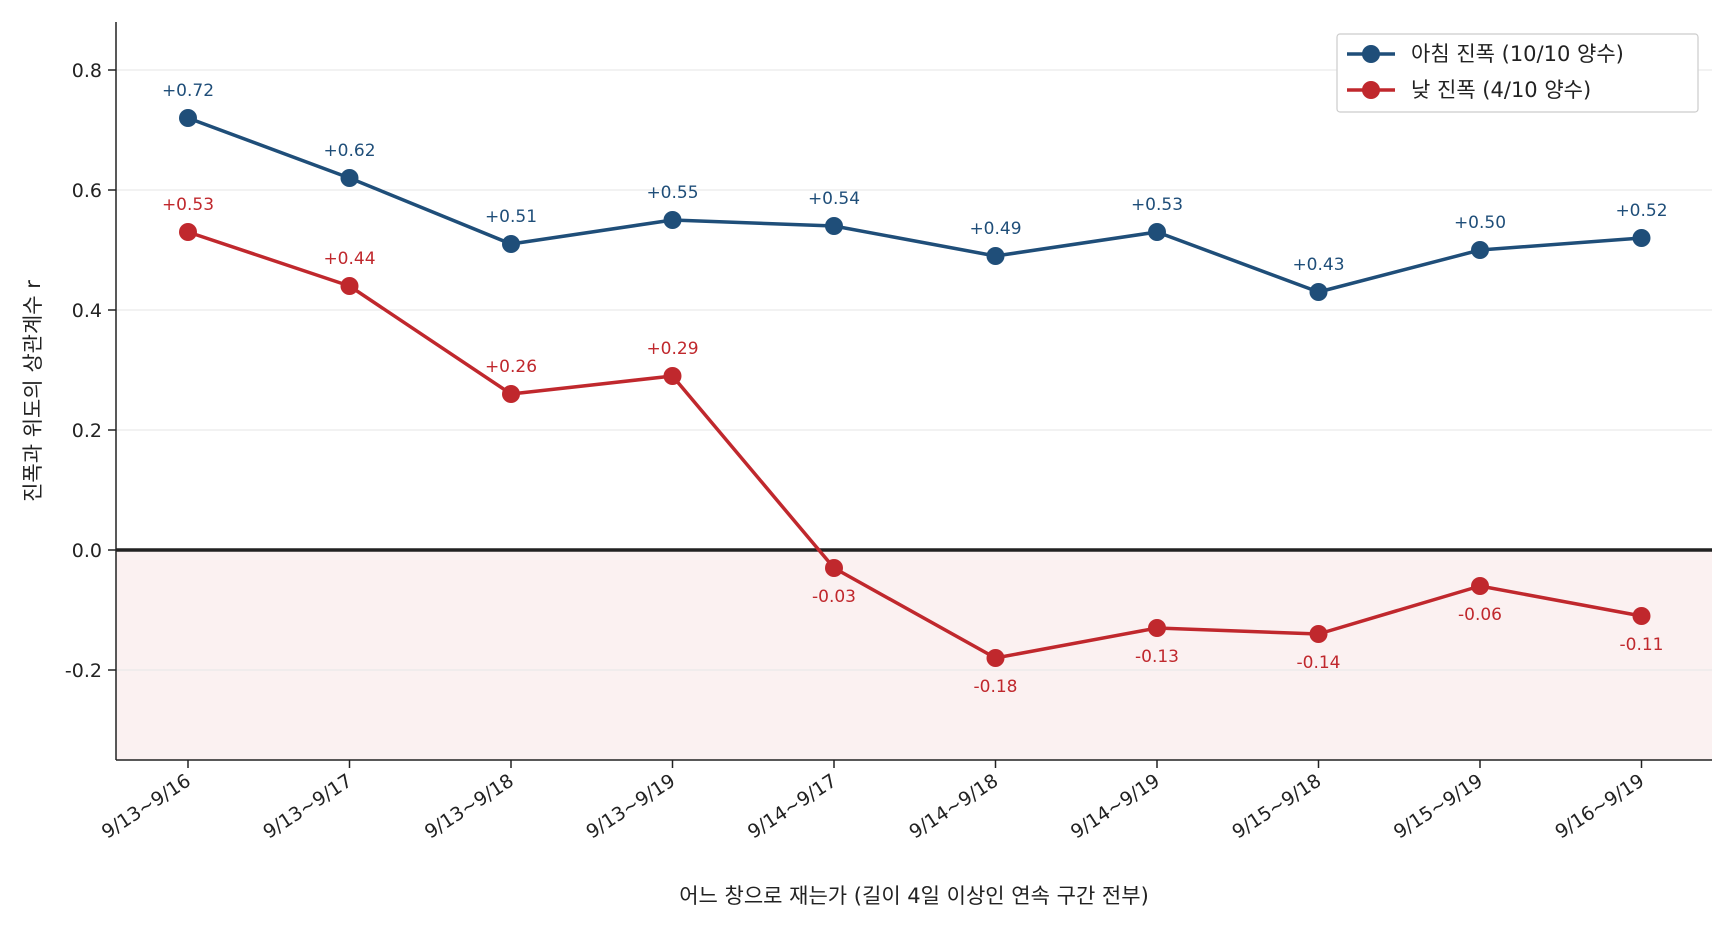  Describe the element at coordinates (1318, 265) in the screenshot. I see `data-label: +0.43` at that location.